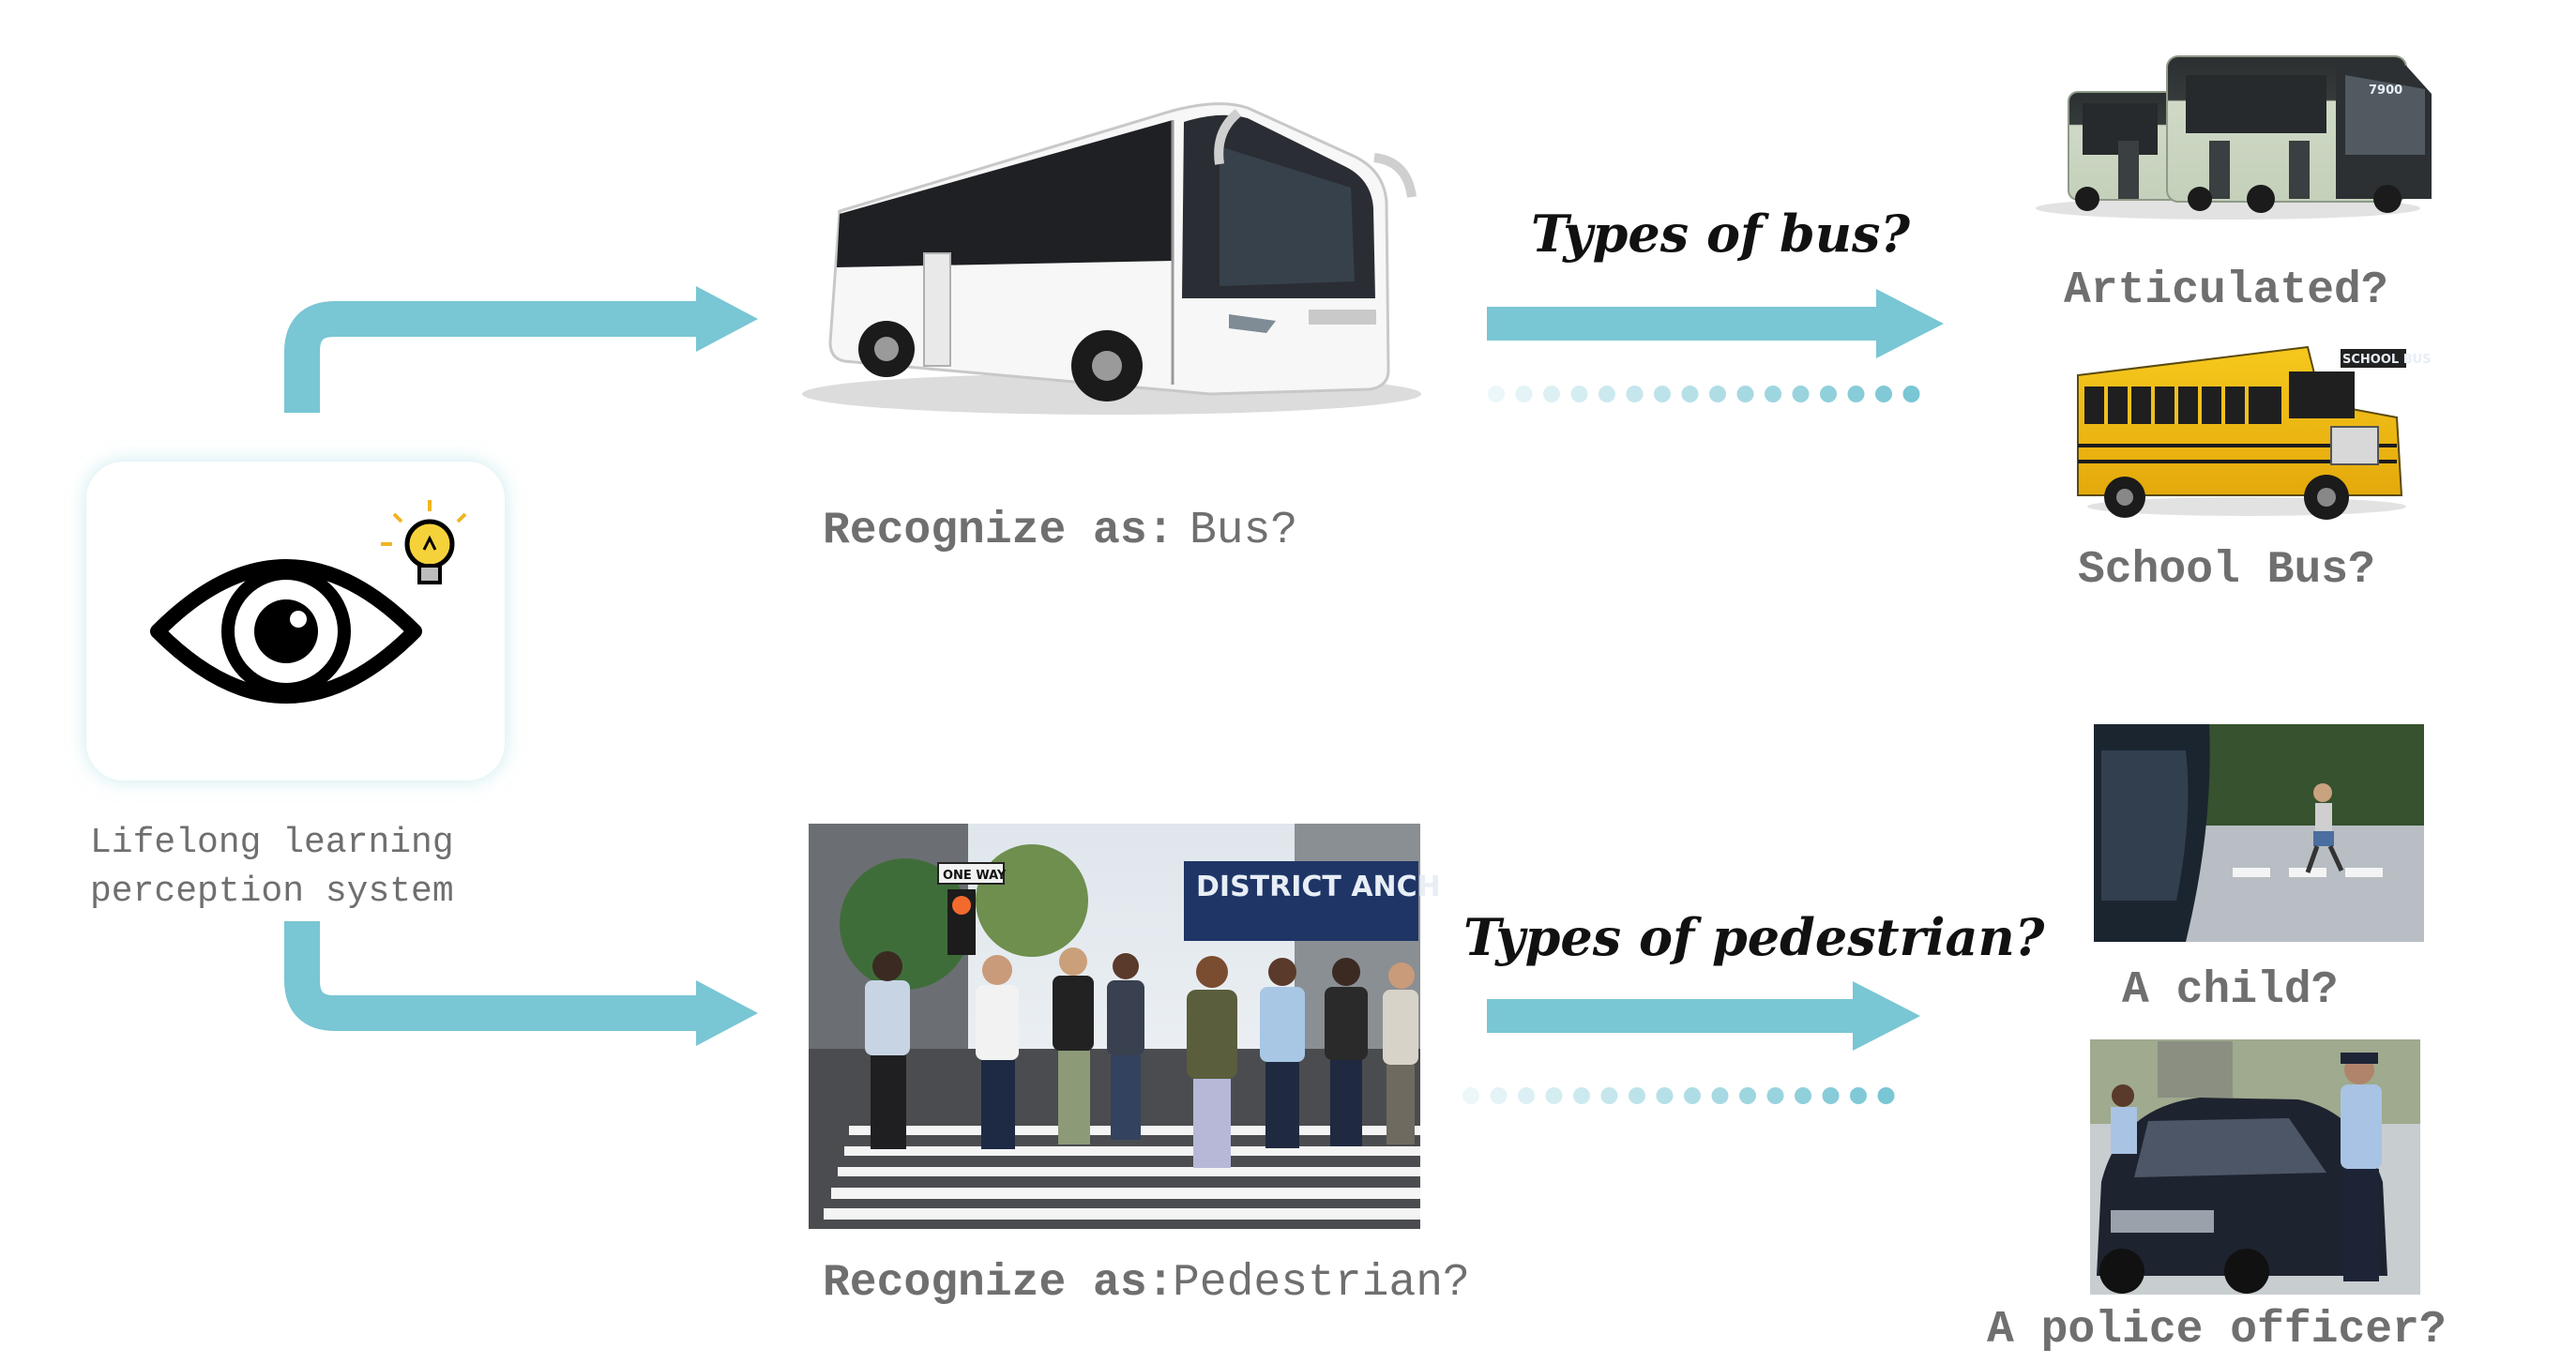  Describe the element at coordinates (1886, 1016) in the screenshot. I see `pedestrian-question-arrow-head` at that location.